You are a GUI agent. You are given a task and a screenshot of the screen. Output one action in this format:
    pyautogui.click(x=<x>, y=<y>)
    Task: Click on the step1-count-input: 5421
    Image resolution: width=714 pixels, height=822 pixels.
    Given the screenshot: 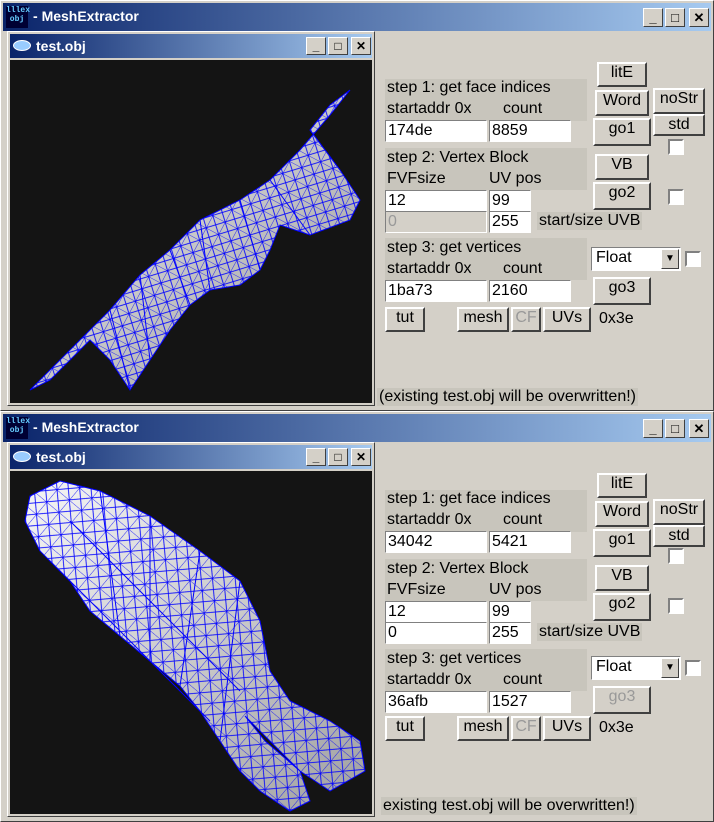 What is the action you would take?
    pyautogui.click(x=530, y=542)
    